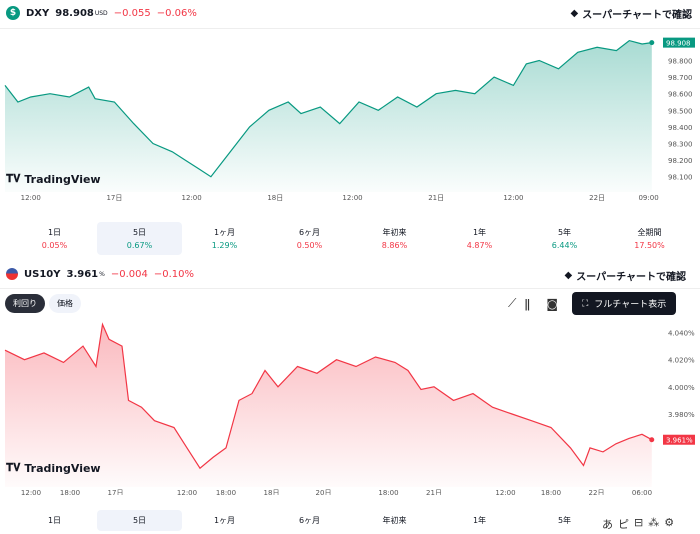 This screenshot has width=700, height=534. I want to click on x-tick-label: 18日, so click(275, 198).